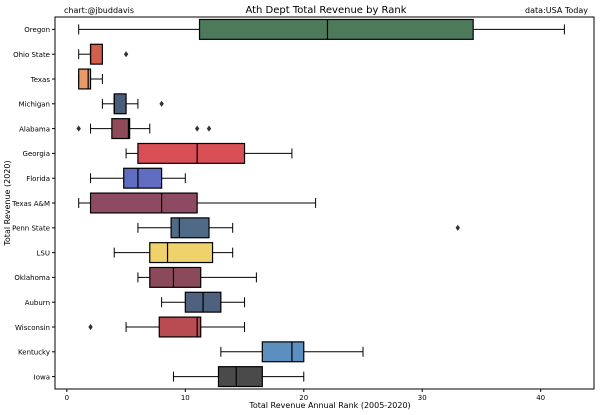 This screenshot has width=600, height=415. I want to click on y-tick-label: Georgia, so click(36, 154).